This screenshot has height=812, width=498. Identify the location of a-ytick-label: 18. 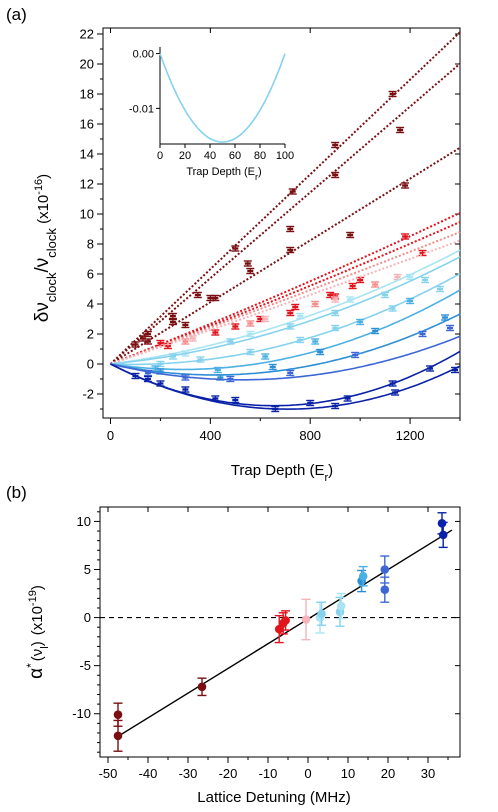
(87, 94).